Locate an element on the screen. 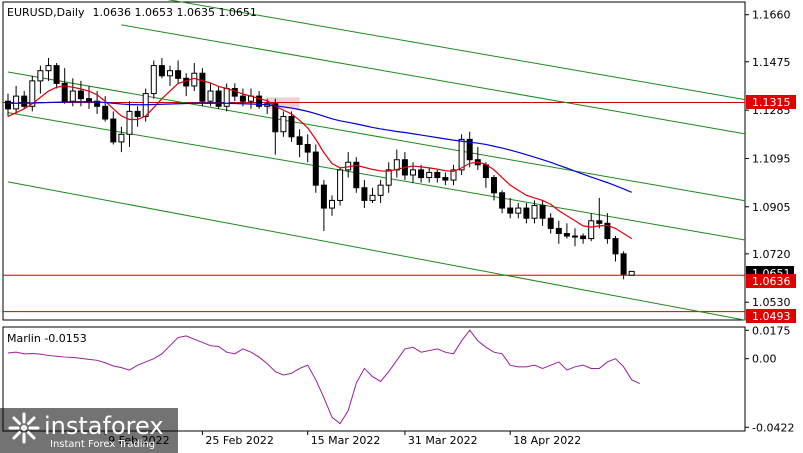  price-tick-label: 1.0720 is located at coordinates (771, 254).